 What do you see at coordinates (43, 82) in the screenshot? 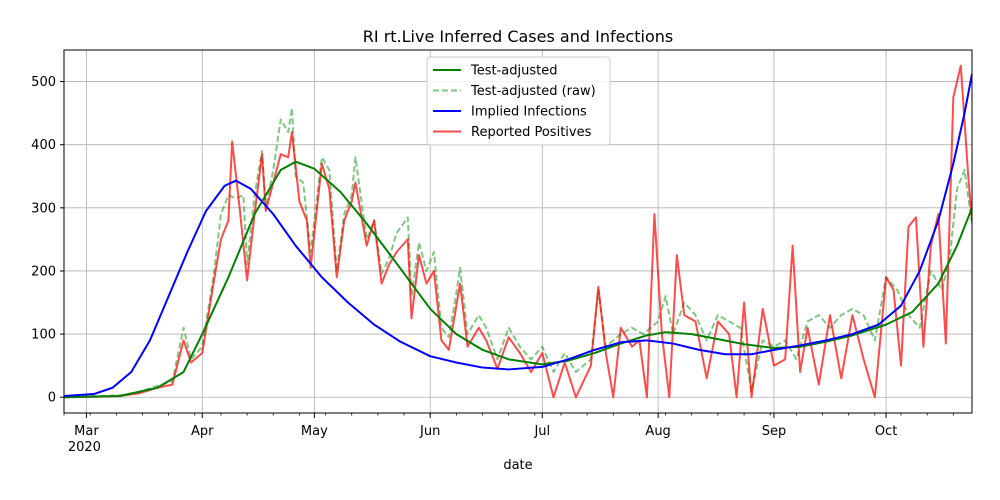
I see `y-tick-label: 500` at bounding box center [43, 82].